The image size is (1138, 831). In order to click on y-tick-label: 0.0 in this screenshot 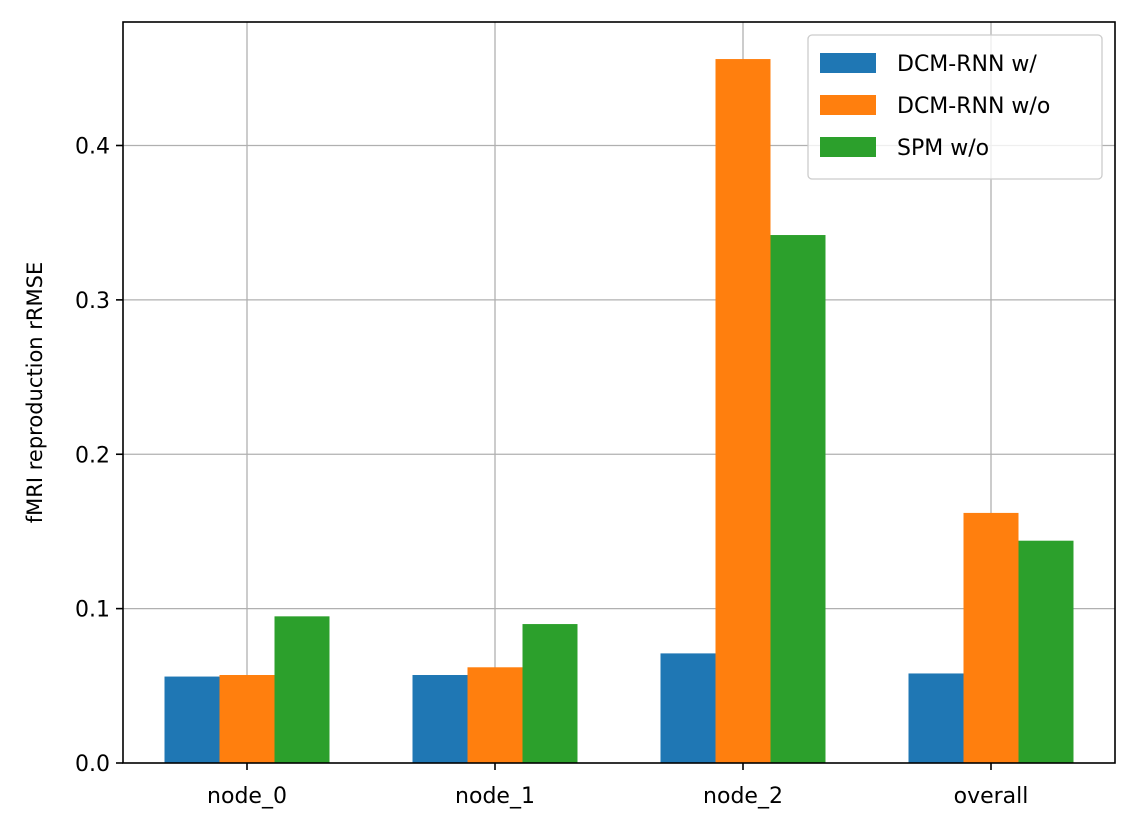, I will do `click(92, 764)`.